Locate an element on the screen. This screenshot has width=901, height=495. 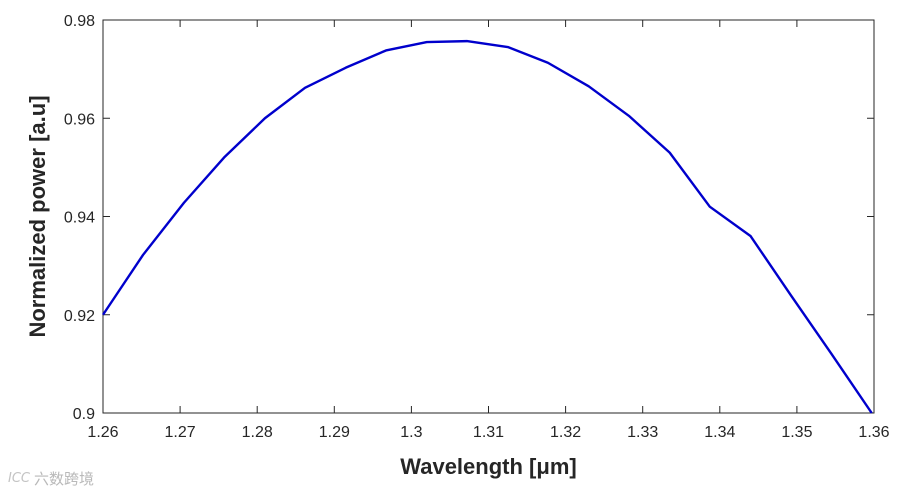
x-tick-label: 1.3 is located at coordinates (411, 432).